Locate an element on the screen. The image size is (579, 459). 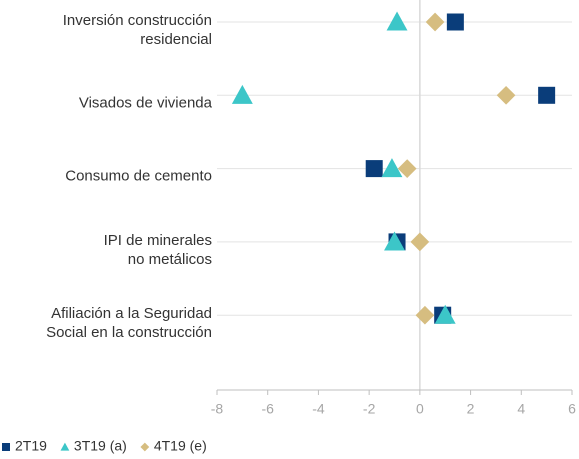
legend-label: 3T19 (a) is located at coordinates (100, 446).